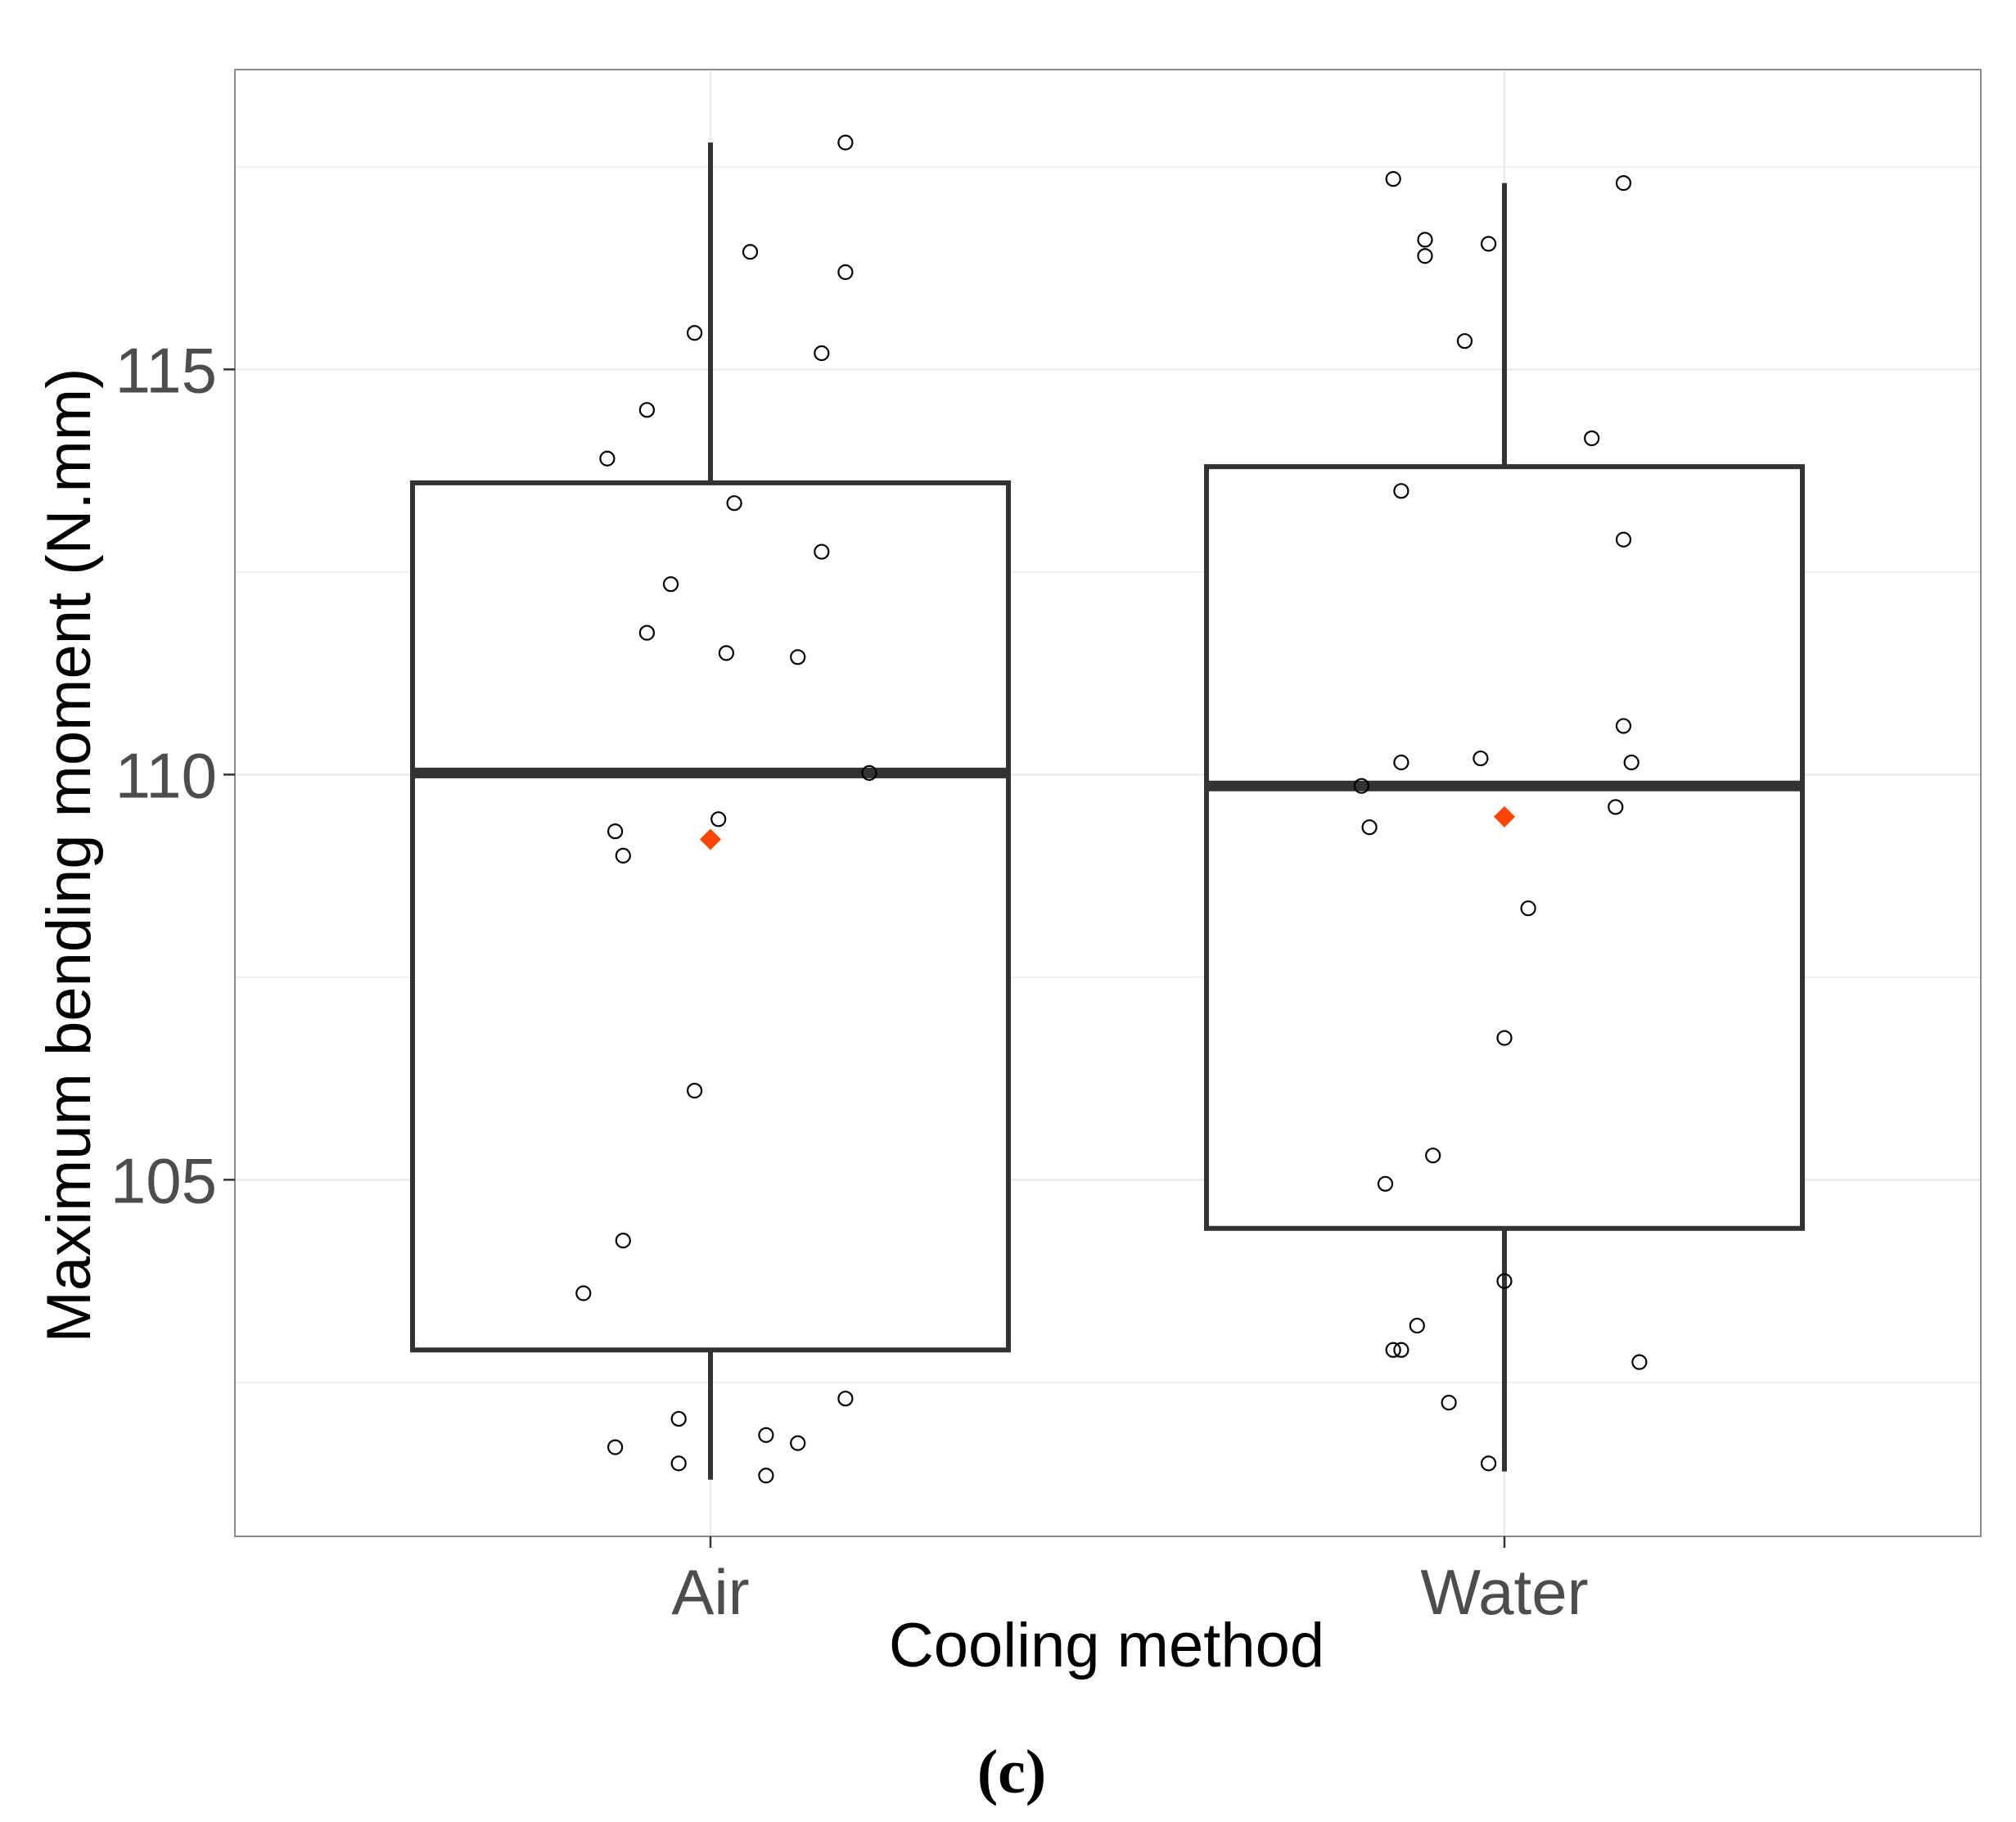  I want to click on water-mean-marker, so click(1505, 816).